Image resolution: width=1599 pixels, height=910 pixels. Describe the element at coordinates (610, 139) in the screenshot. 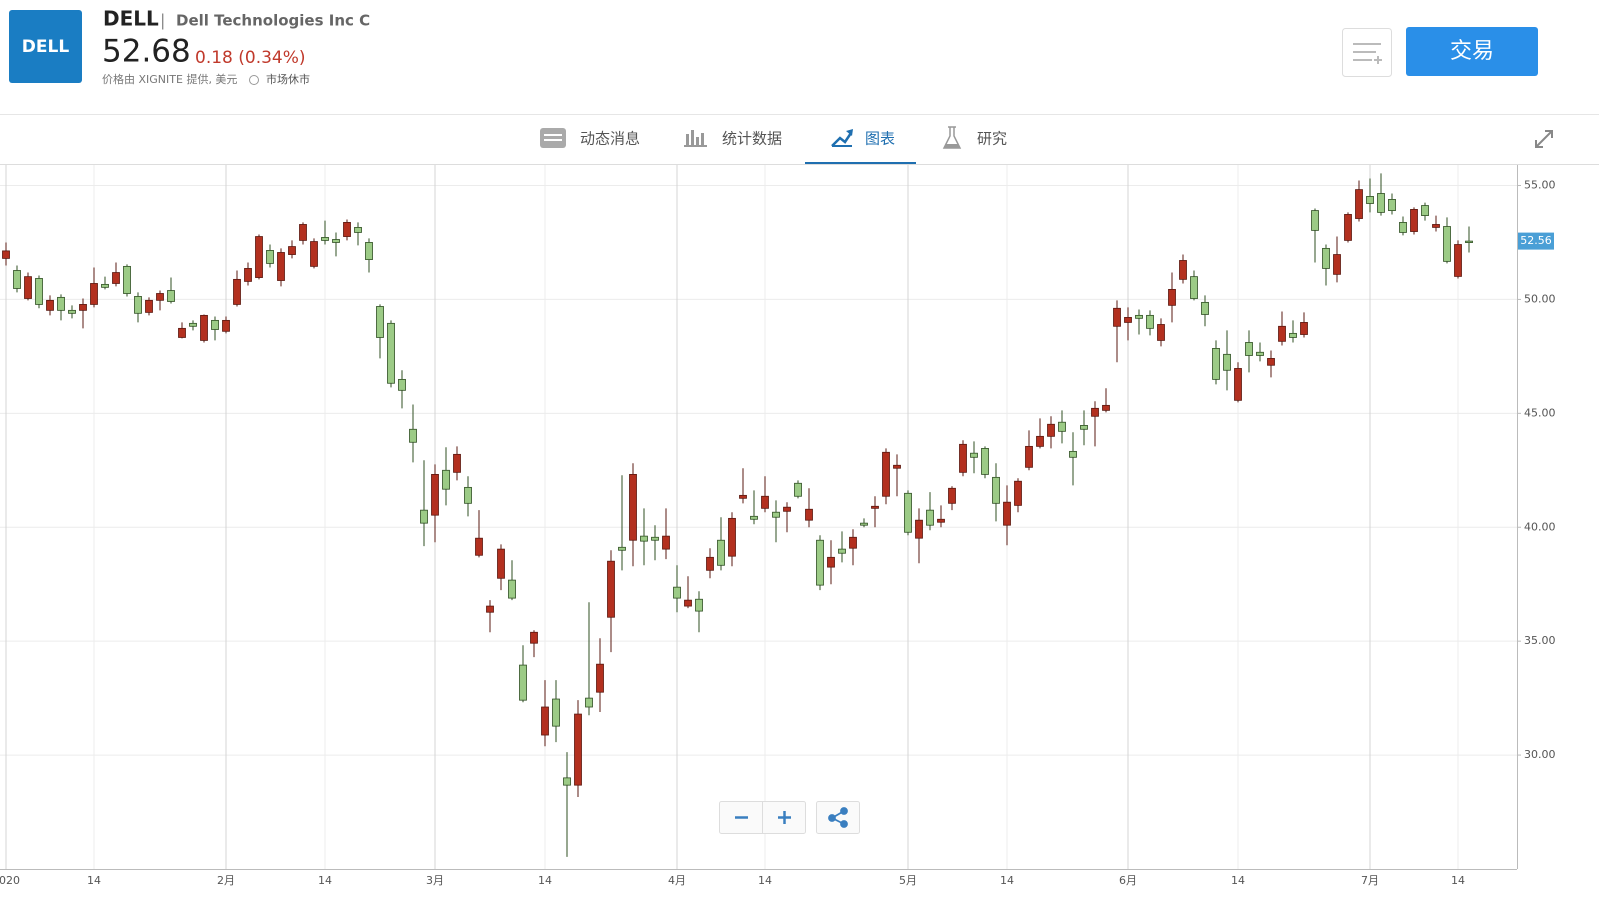

I see `tab-label: 动态消息` at that location.